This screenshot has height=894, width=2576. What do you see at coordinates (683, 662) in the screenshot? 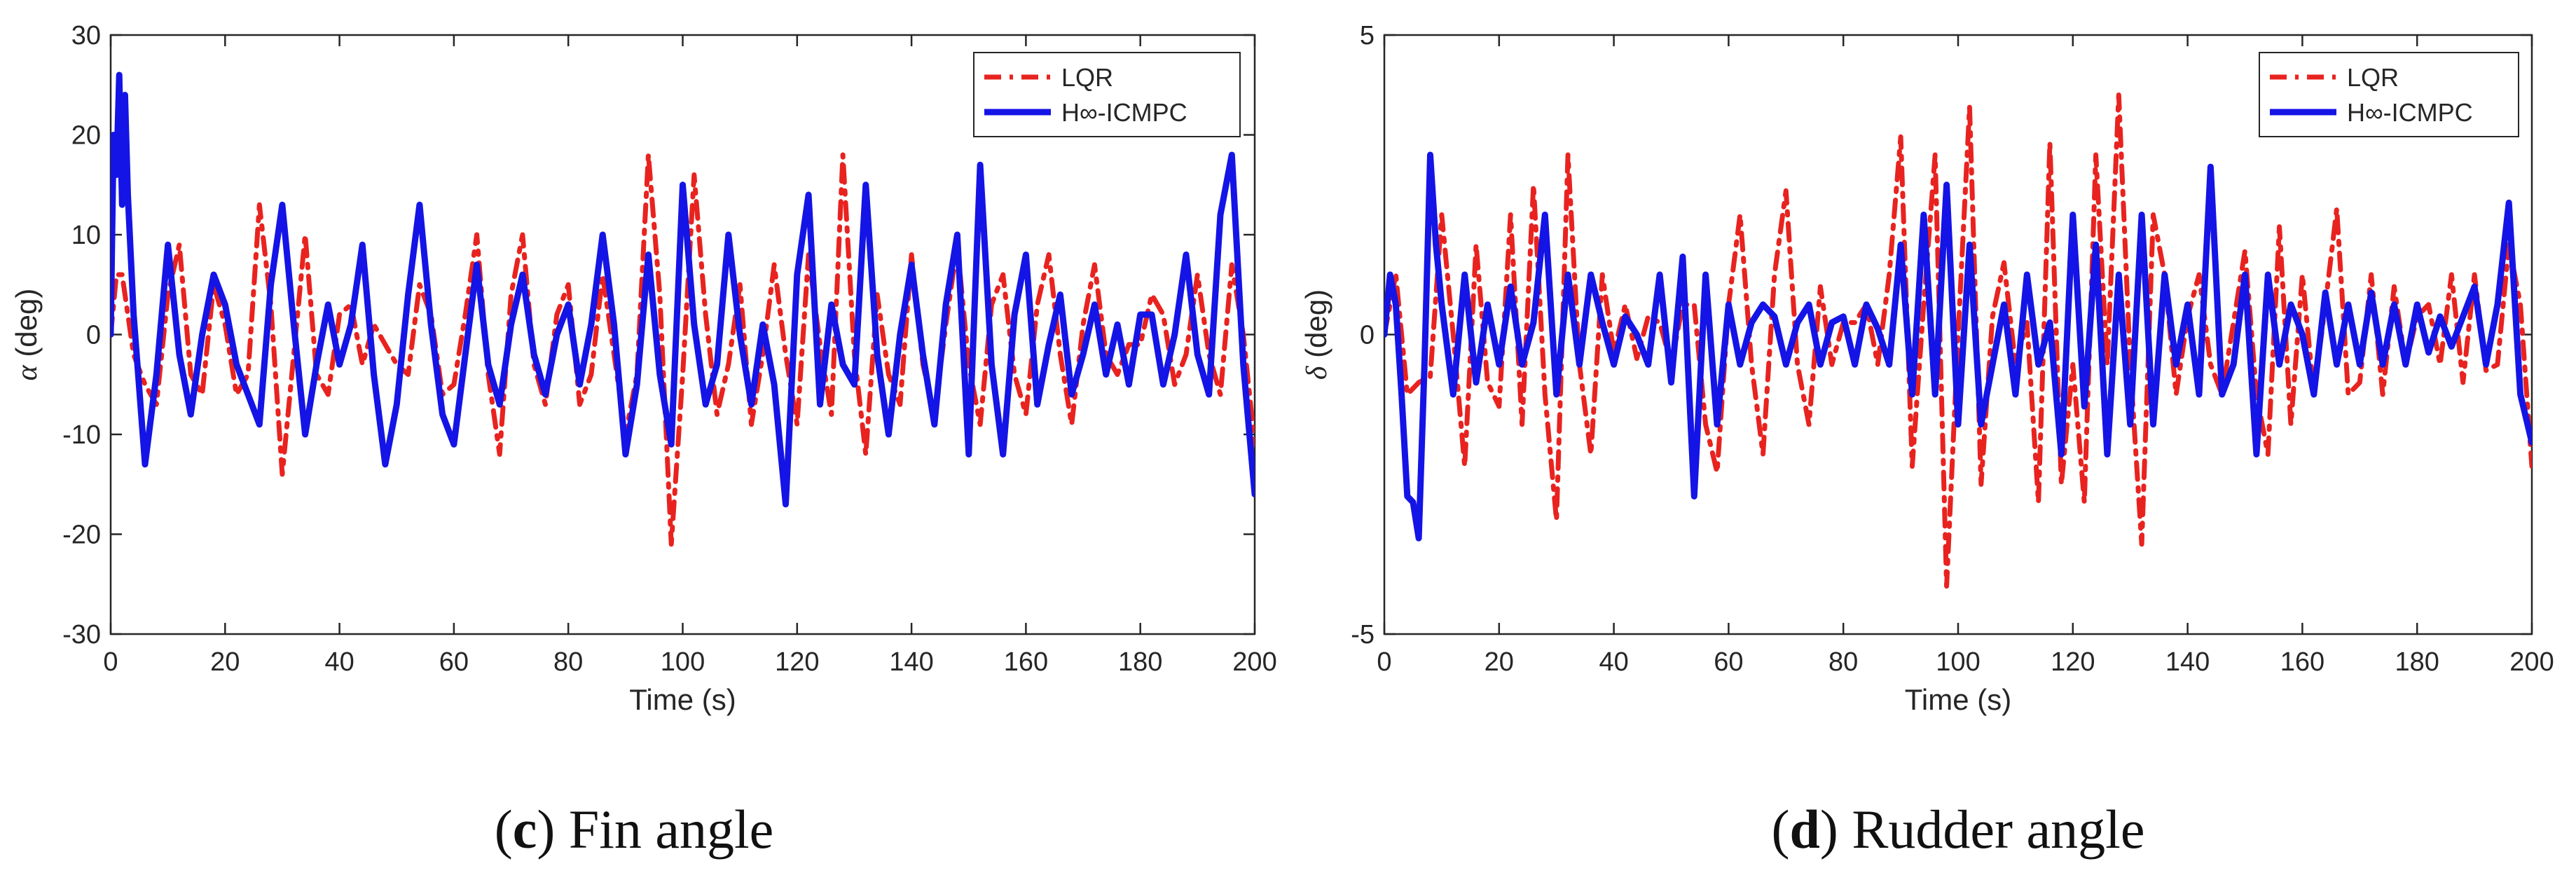
I see `chart-c-x-tick-label: 100` at bounding box center [683, 662].